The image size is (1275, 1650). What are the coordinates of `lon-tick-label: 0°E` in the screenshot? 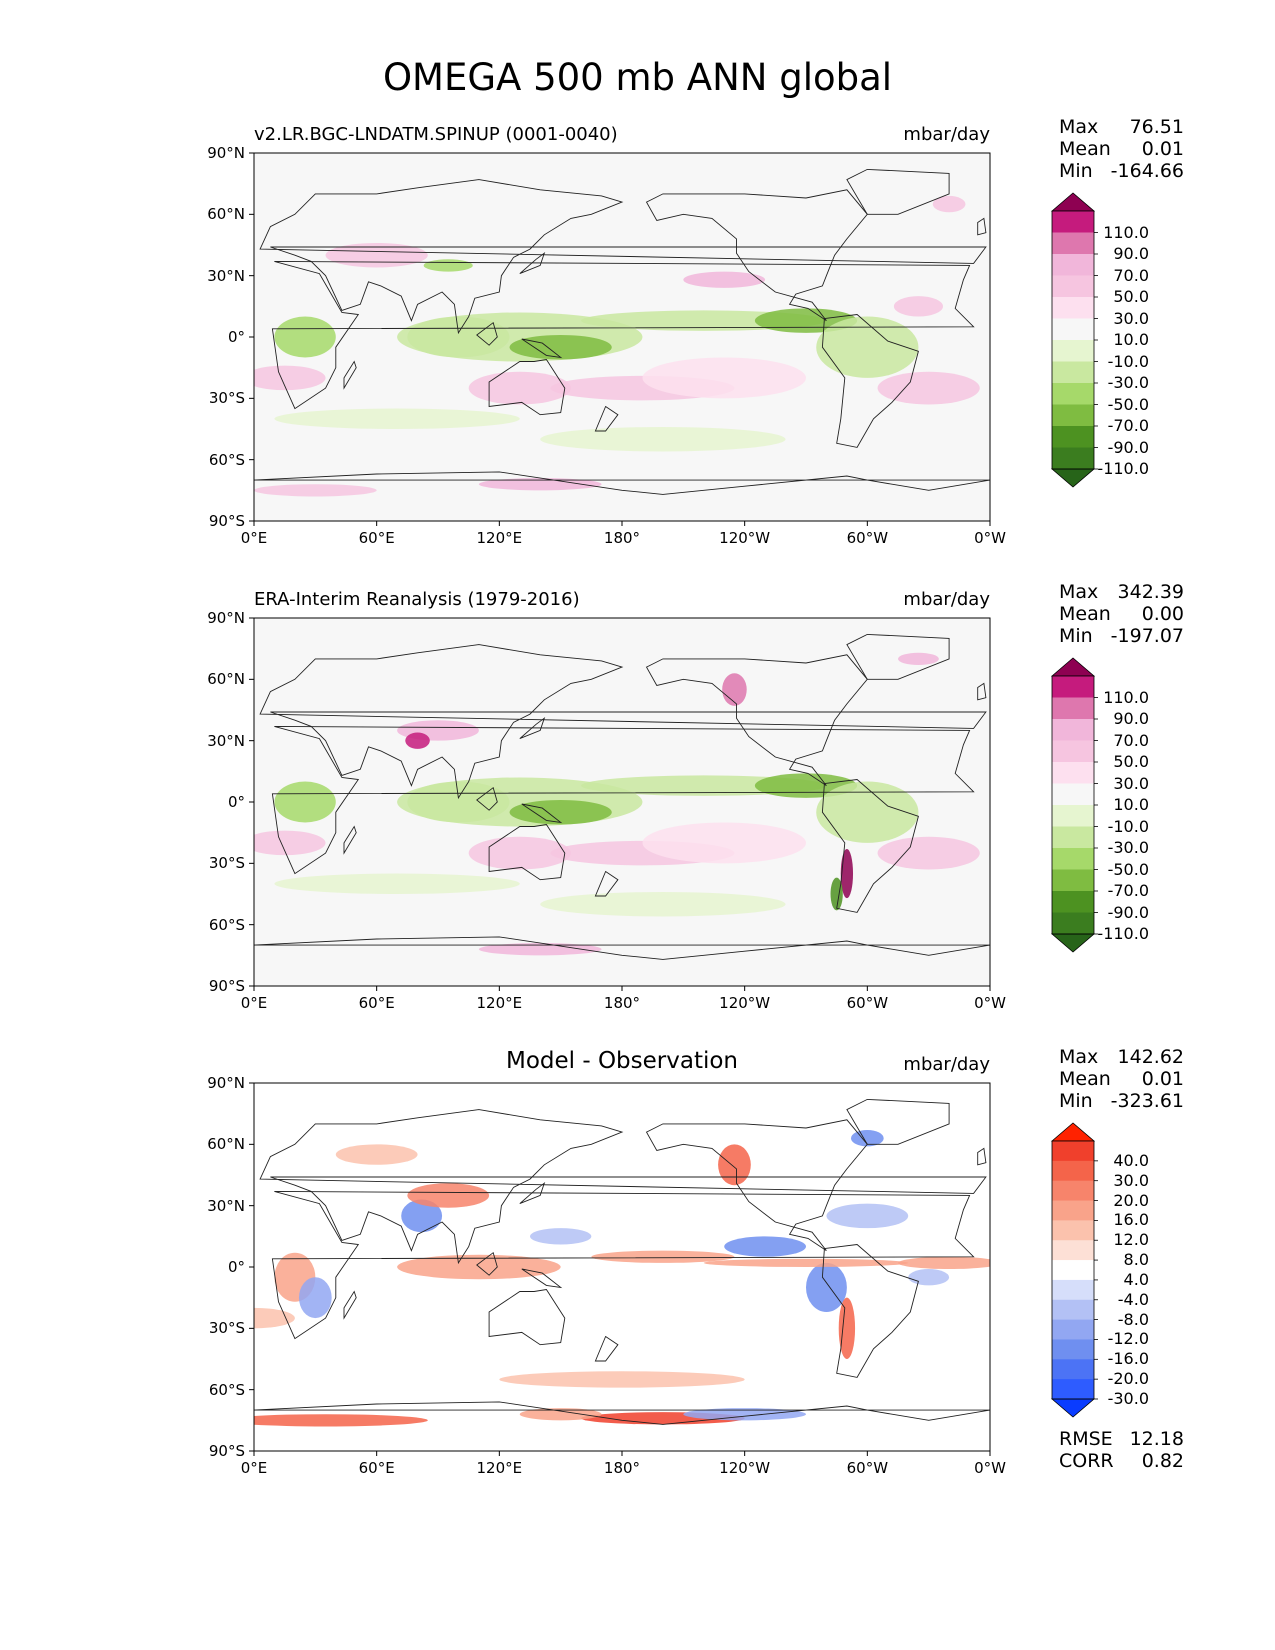 It's located at (254, 538).